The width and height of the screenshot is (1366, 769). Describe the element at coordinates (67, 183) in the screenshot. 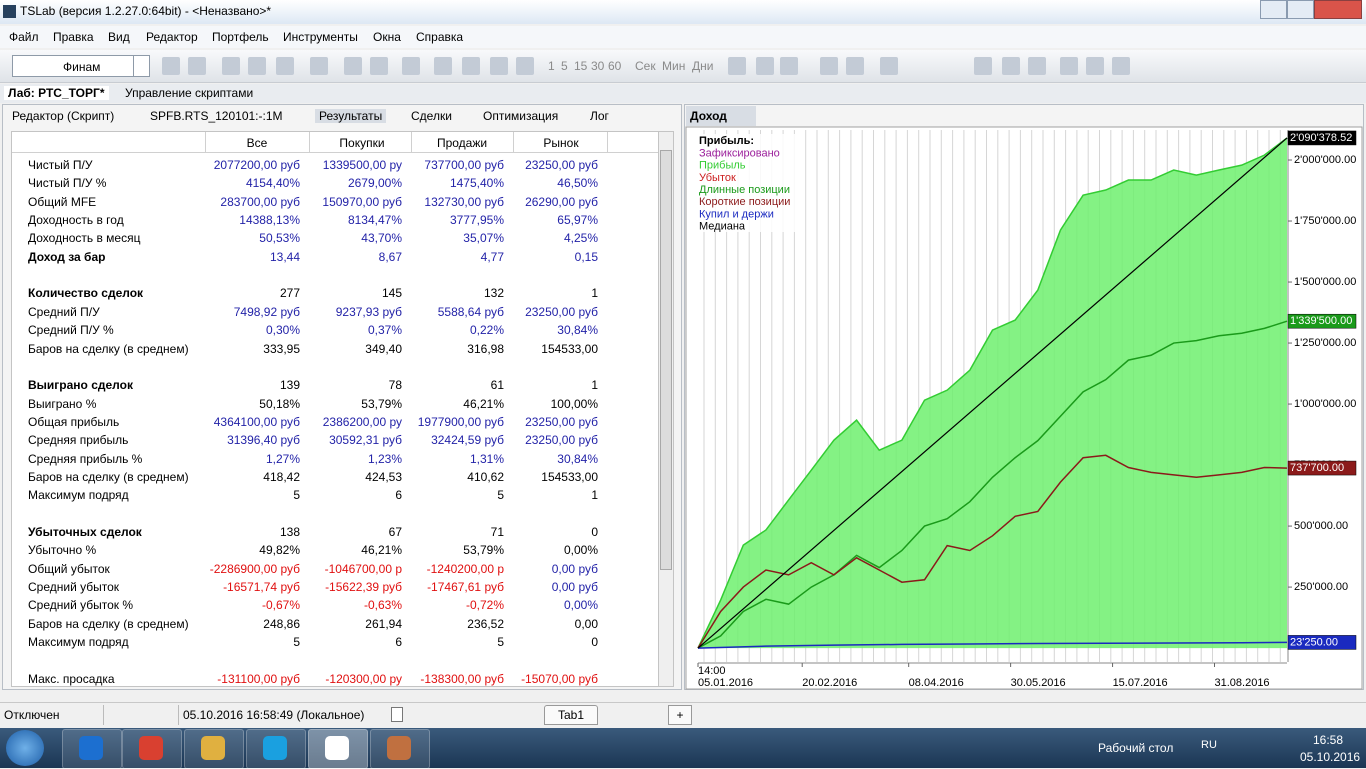

I see `row-label: Чистый П/У %` at that location.